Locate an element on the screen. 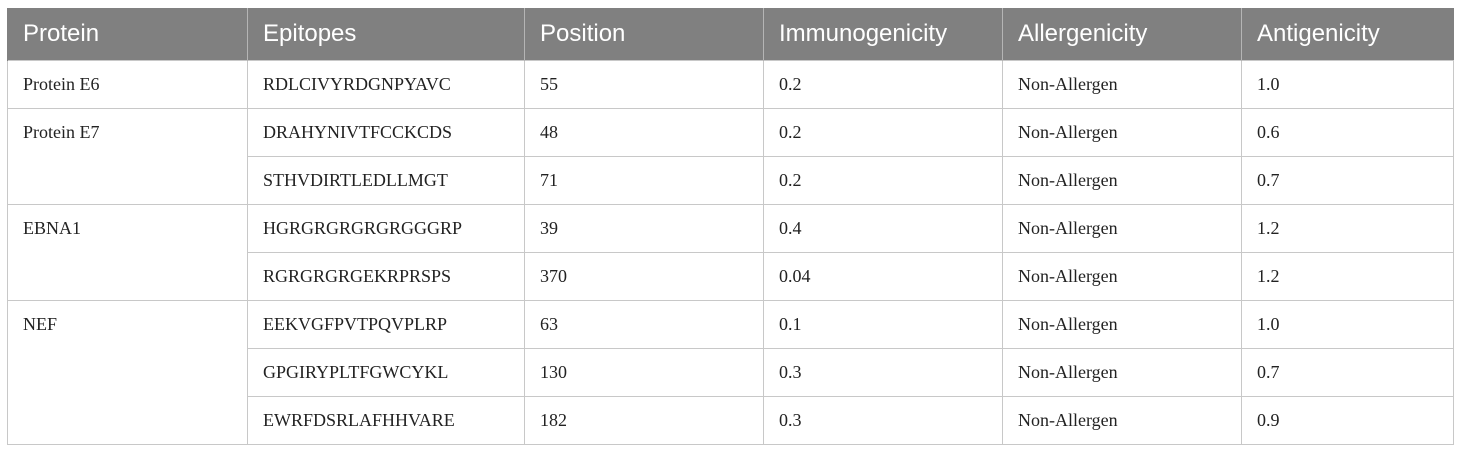 The height and width of the screenshot is (453, 1460). immunogenicity-cell: 0.4 is located at coordinates (883, 228).